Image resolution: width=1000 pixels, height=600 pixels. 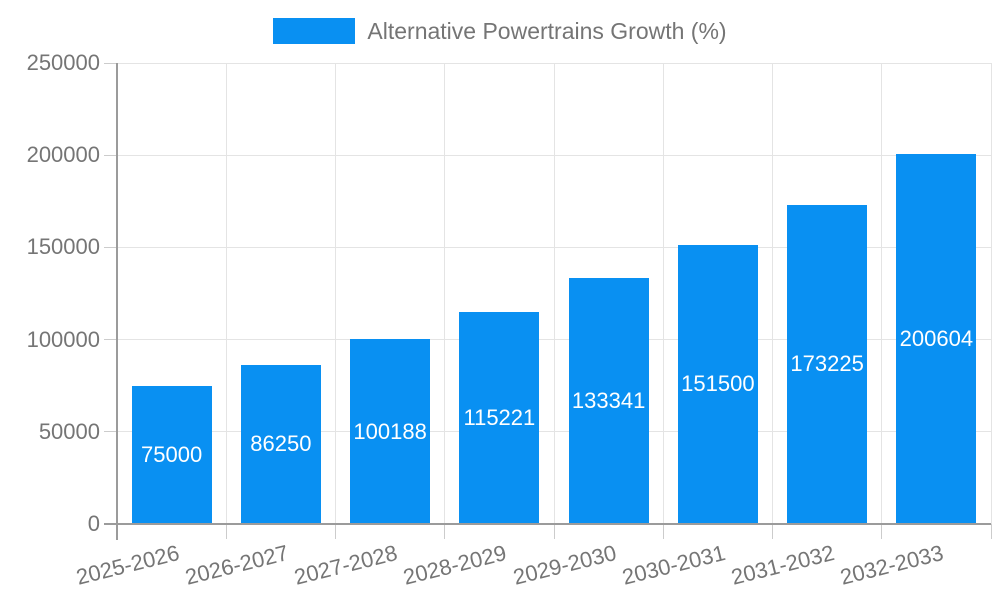 I want to click on bar-value-label: 133341, so click(x=608, y=401).